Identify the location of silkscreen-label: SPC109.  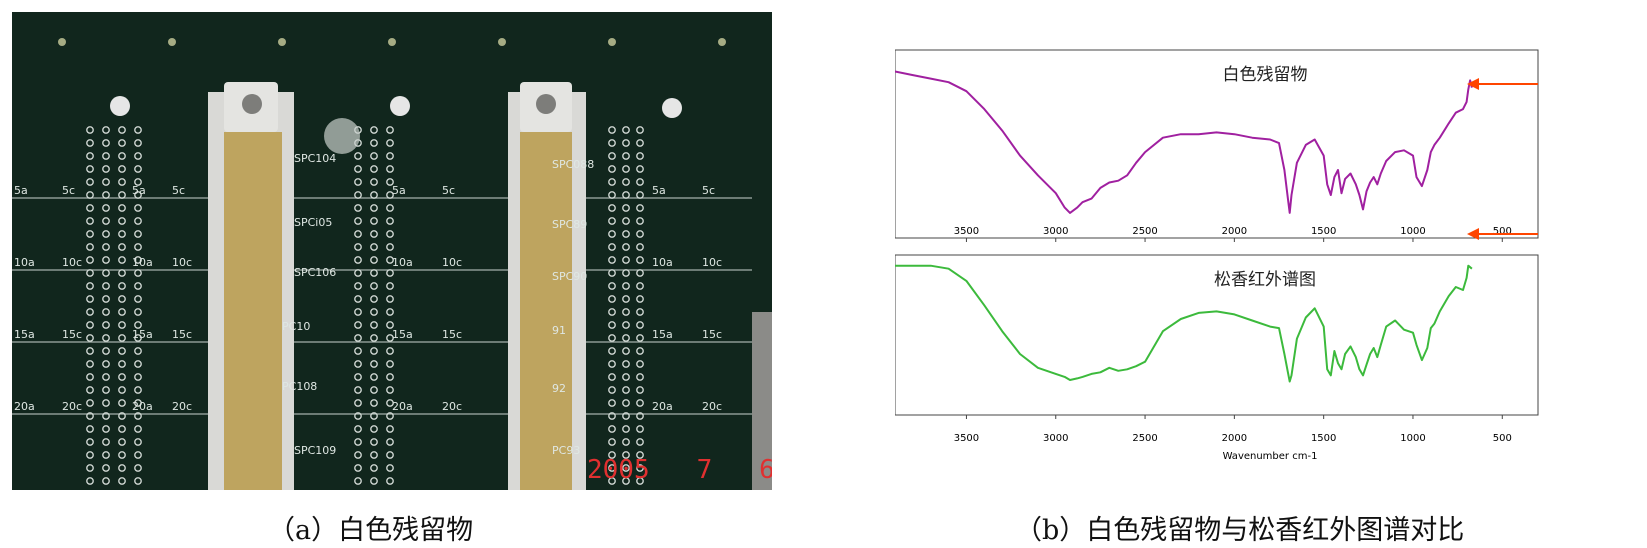
(315, 450).